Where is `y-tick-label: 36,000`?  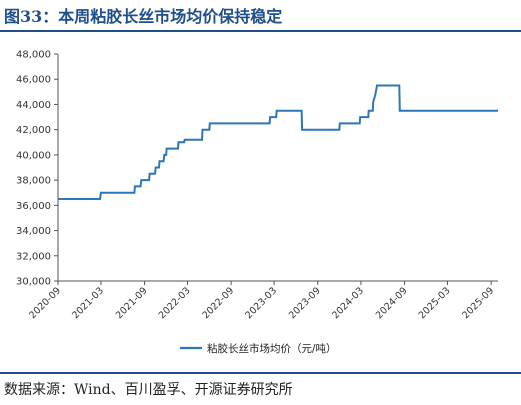 y-tick-label: 36,000 is located at coordinates (33, 206).